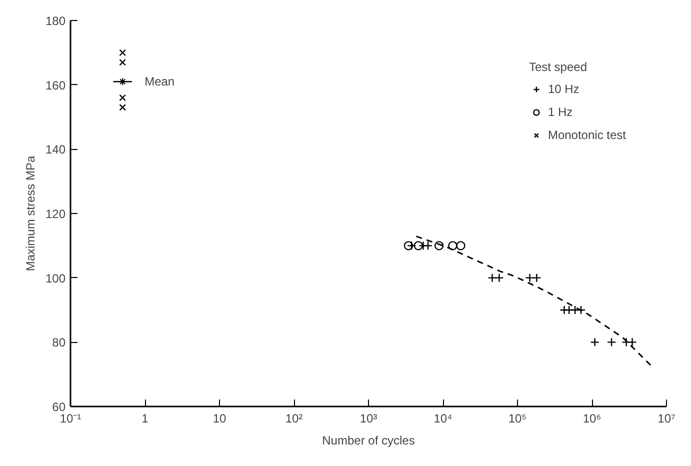  What do you see at coordinates (369, 419) in the screenshot?
I see `x-tick-label: 10³` at bounding box center [369, 419].